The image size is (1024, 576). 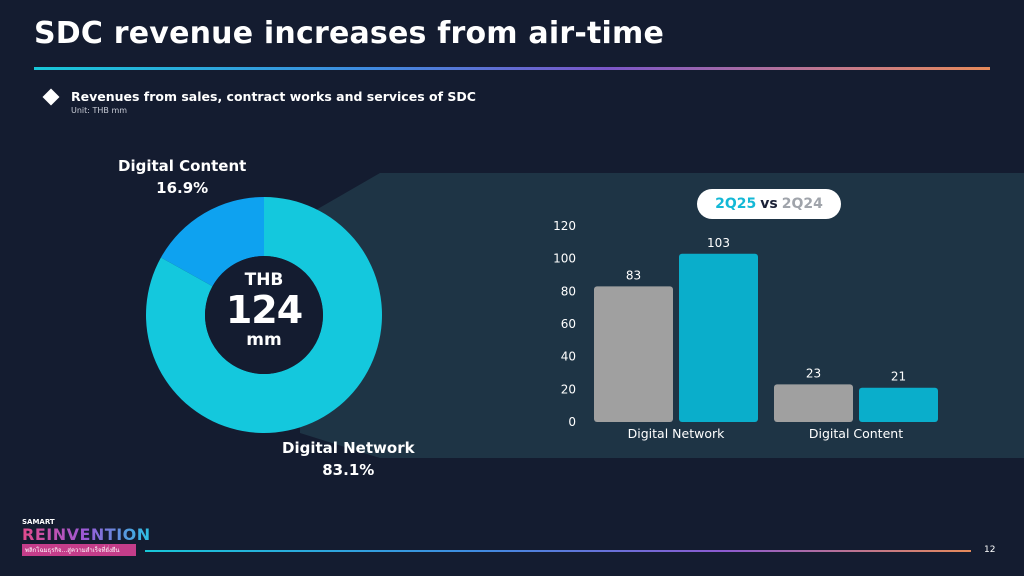 I want to click on page-number: 12, so click(x=990, y=550).